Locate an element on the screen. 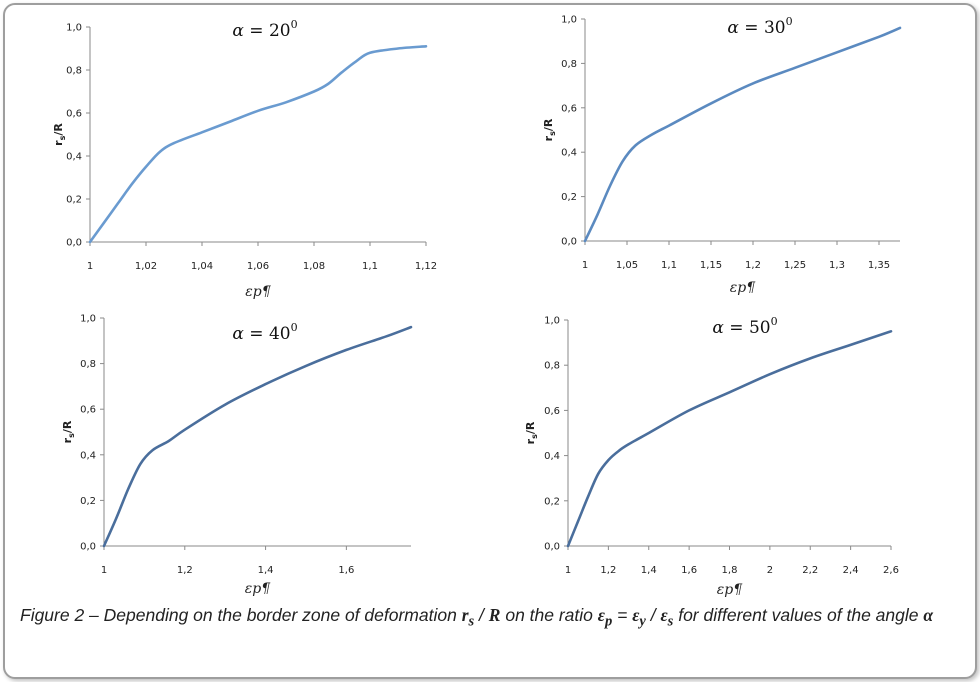 This screenshot has height=682, width=980. caption-rs: rs is located at coordinates (468, 617).